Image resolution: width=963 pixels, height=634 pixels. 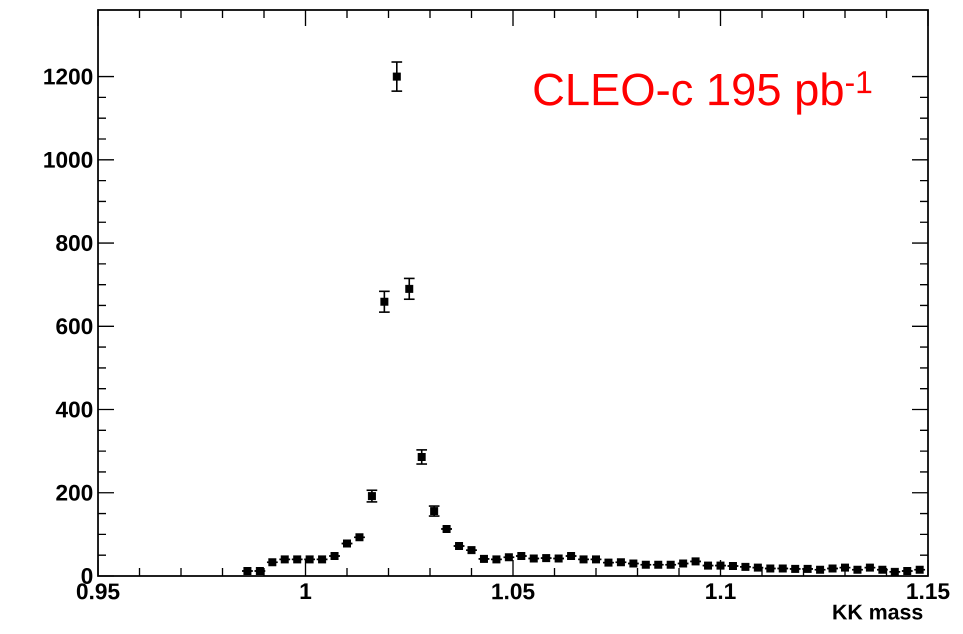 What do you see at coordinates (721, 591) in the screenshot?
I see `x-tick-label: 1.1` at bounding box center [721, 591].